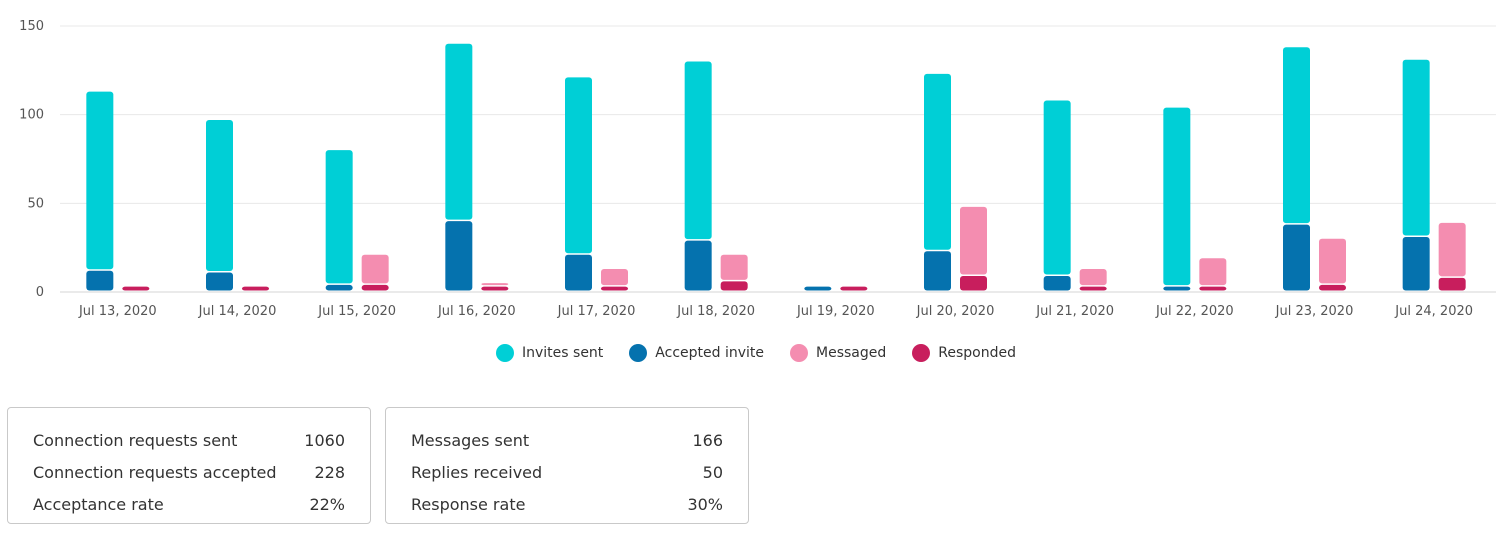  Describe the element at coordinates (476, 311) in the screenshot. I see `x-tick-label: Jul 16, 2020` at that location.